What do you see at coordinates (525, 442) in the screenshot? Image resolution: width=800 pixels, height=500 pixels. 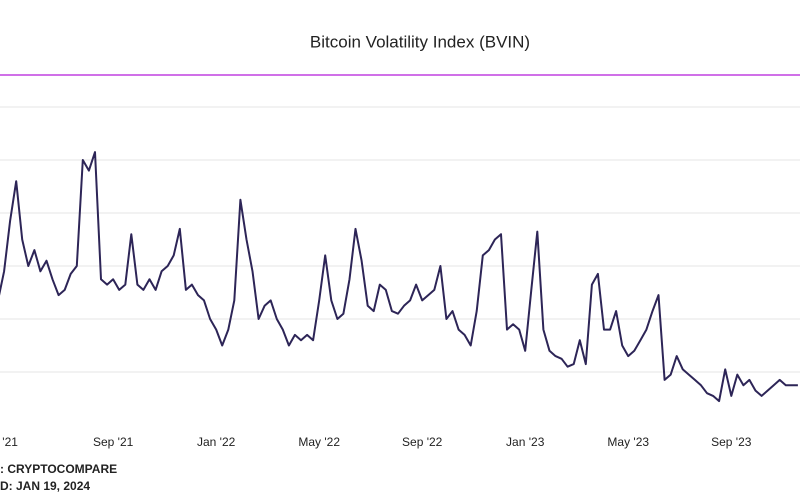 I see `x-tick-label: Jan '23` at bounding box center [525, 442].